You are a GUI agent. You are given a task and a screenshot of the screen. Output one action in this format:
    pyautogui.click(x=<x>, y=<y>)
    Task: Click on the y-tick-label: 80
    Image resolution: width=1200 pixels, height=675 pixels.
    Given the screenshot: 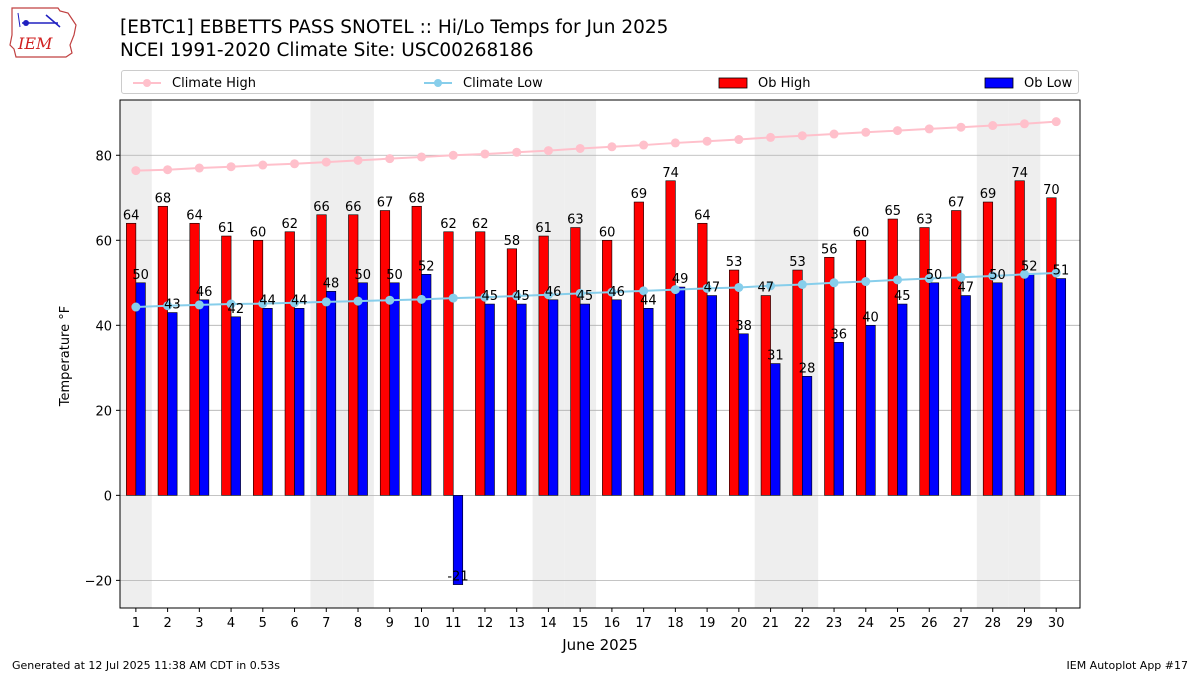 What is the action you would take?
    pyautogui.click(x=103, y=156)
    